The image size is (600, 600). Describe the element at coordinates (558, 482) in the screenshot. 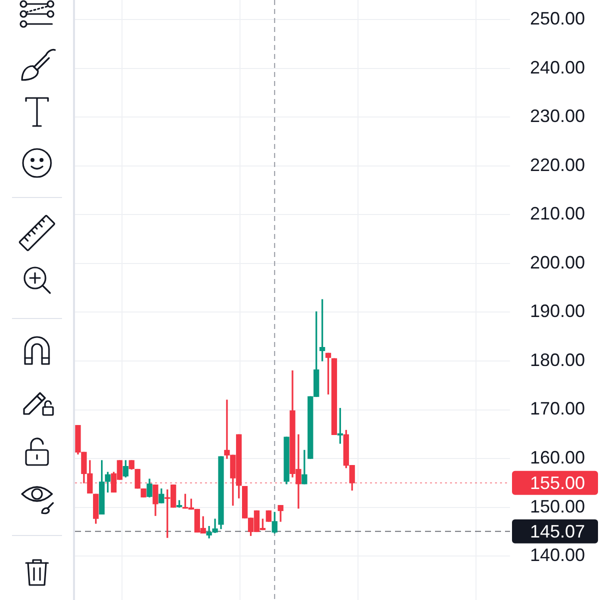

I see `ref-line-label: 155.00` at that location.